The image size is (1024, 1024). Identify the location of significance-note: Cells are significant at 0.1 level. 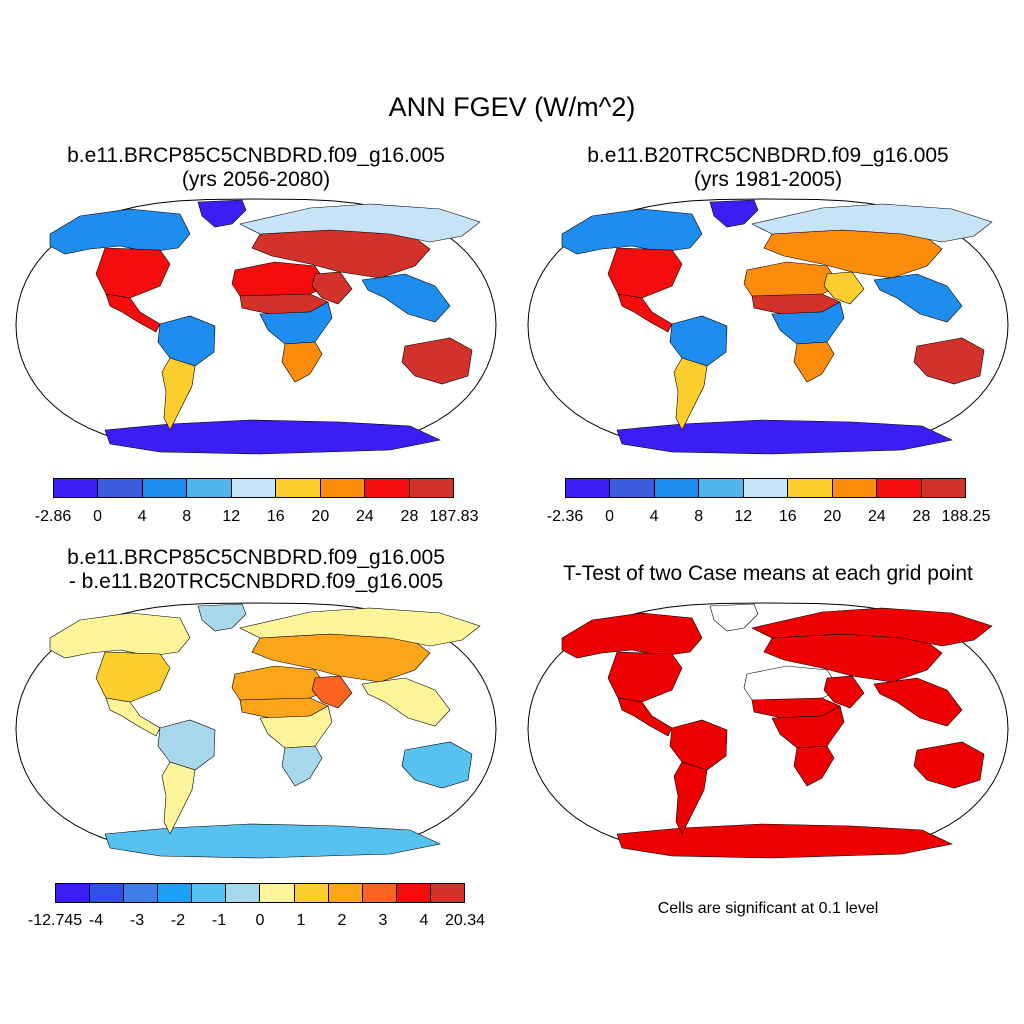
(768, 908).